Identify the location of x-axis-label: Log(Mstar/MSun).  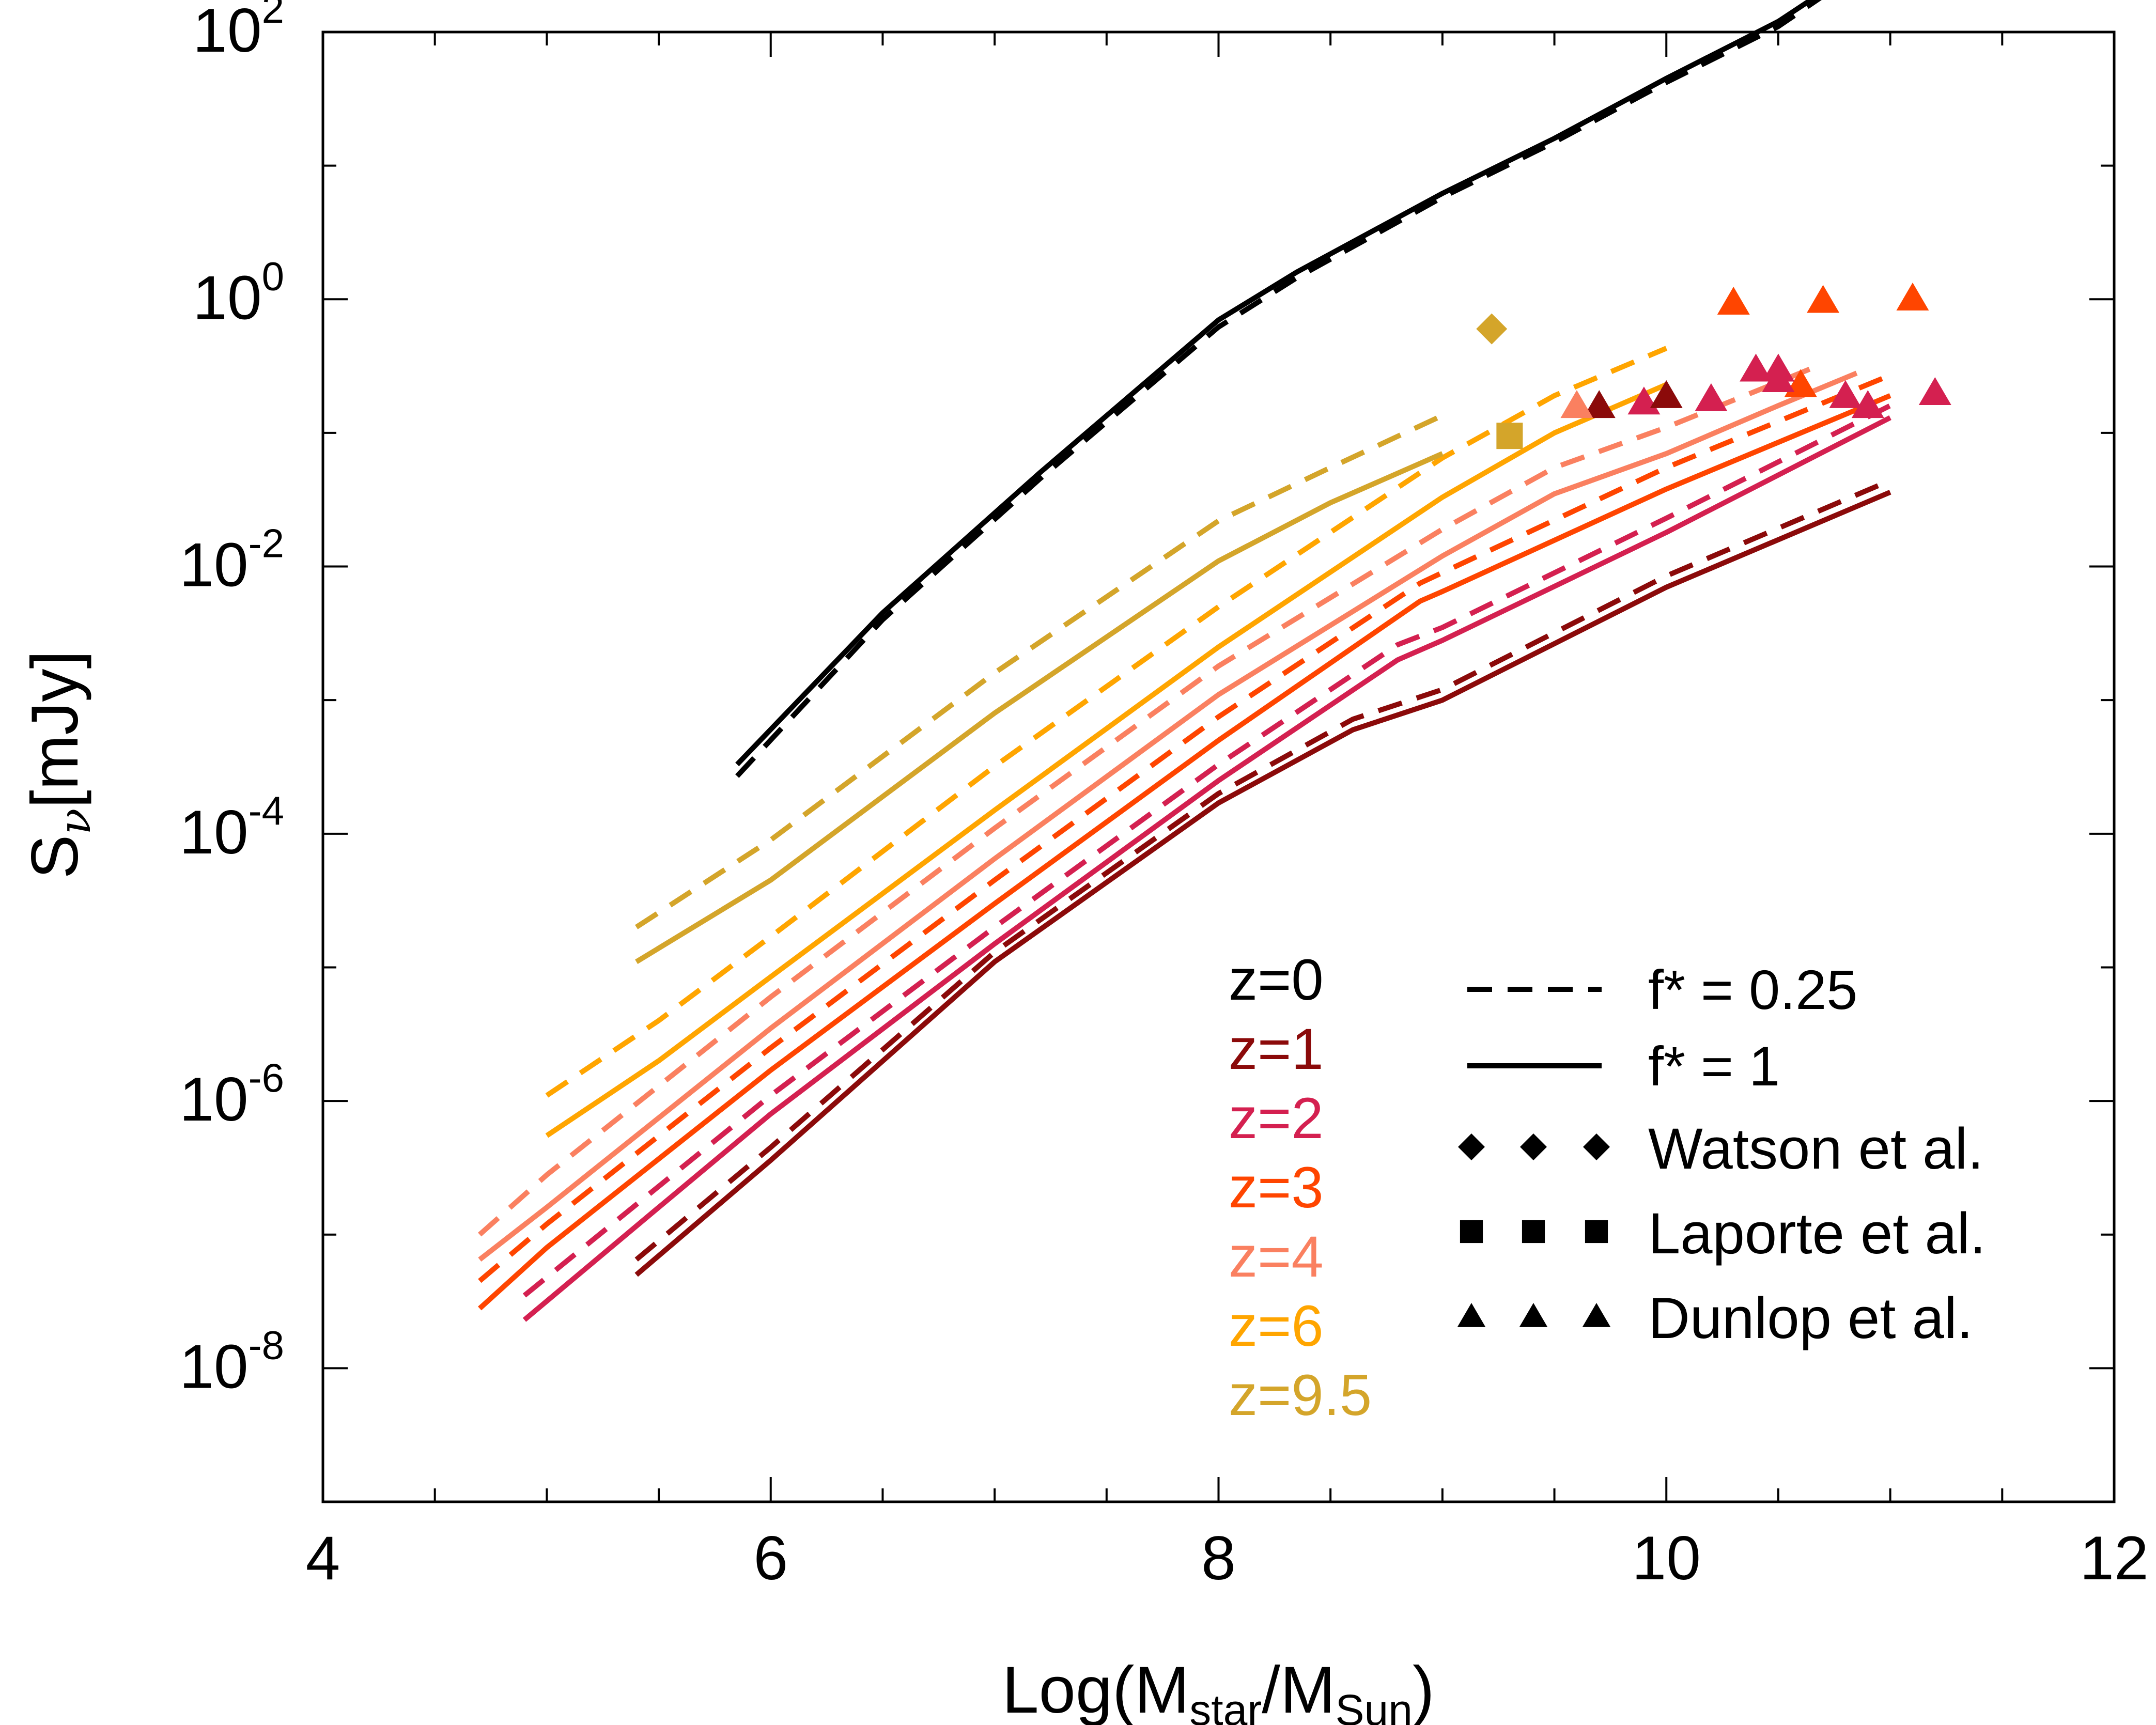
(1218, 1689).